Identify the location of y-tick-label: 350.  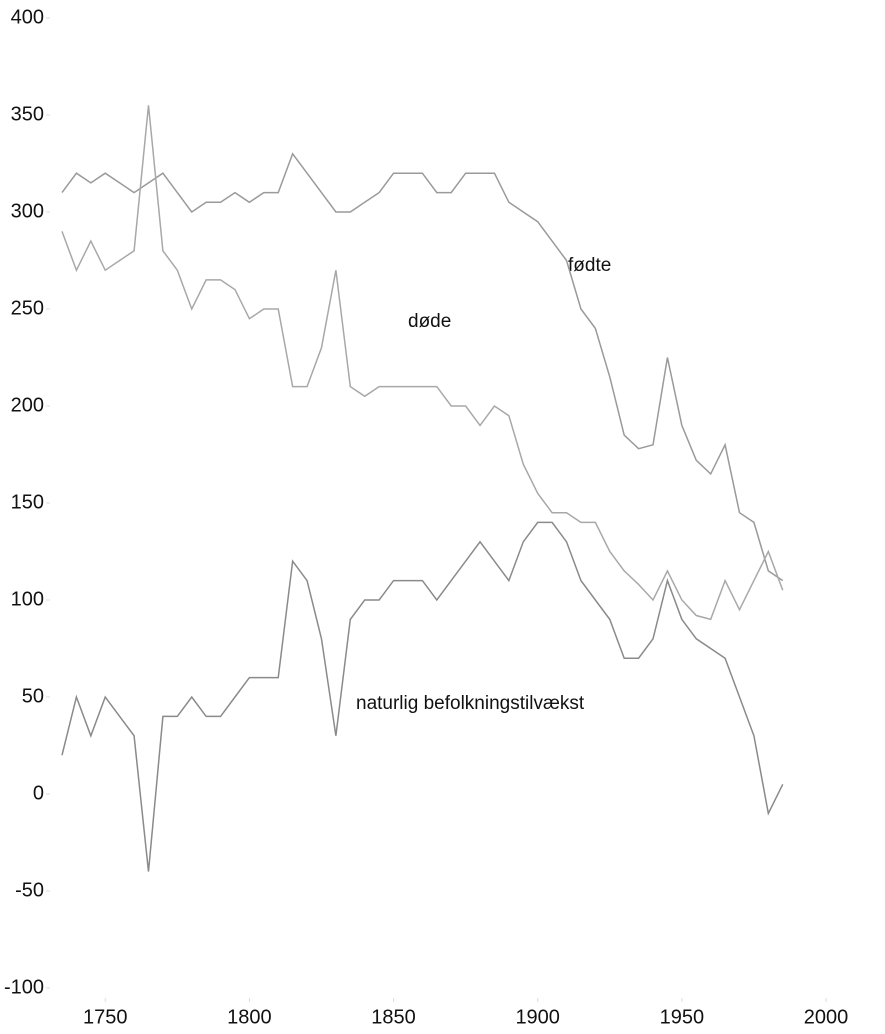
(27, 114).